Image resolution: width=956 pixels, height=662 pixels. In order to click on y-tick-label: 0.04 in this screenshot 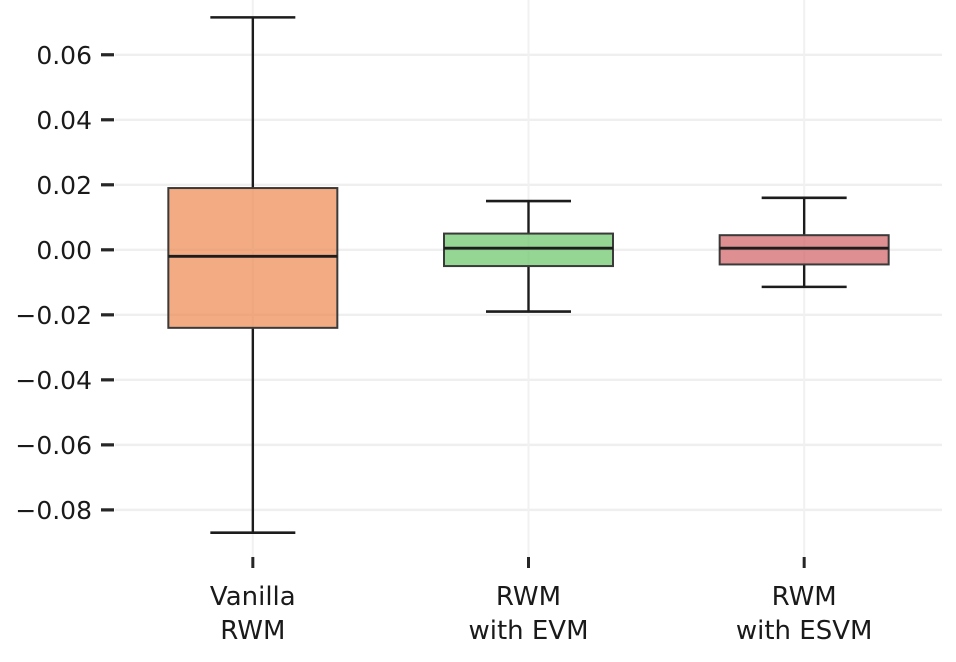, I will do `click(64, 120)`.